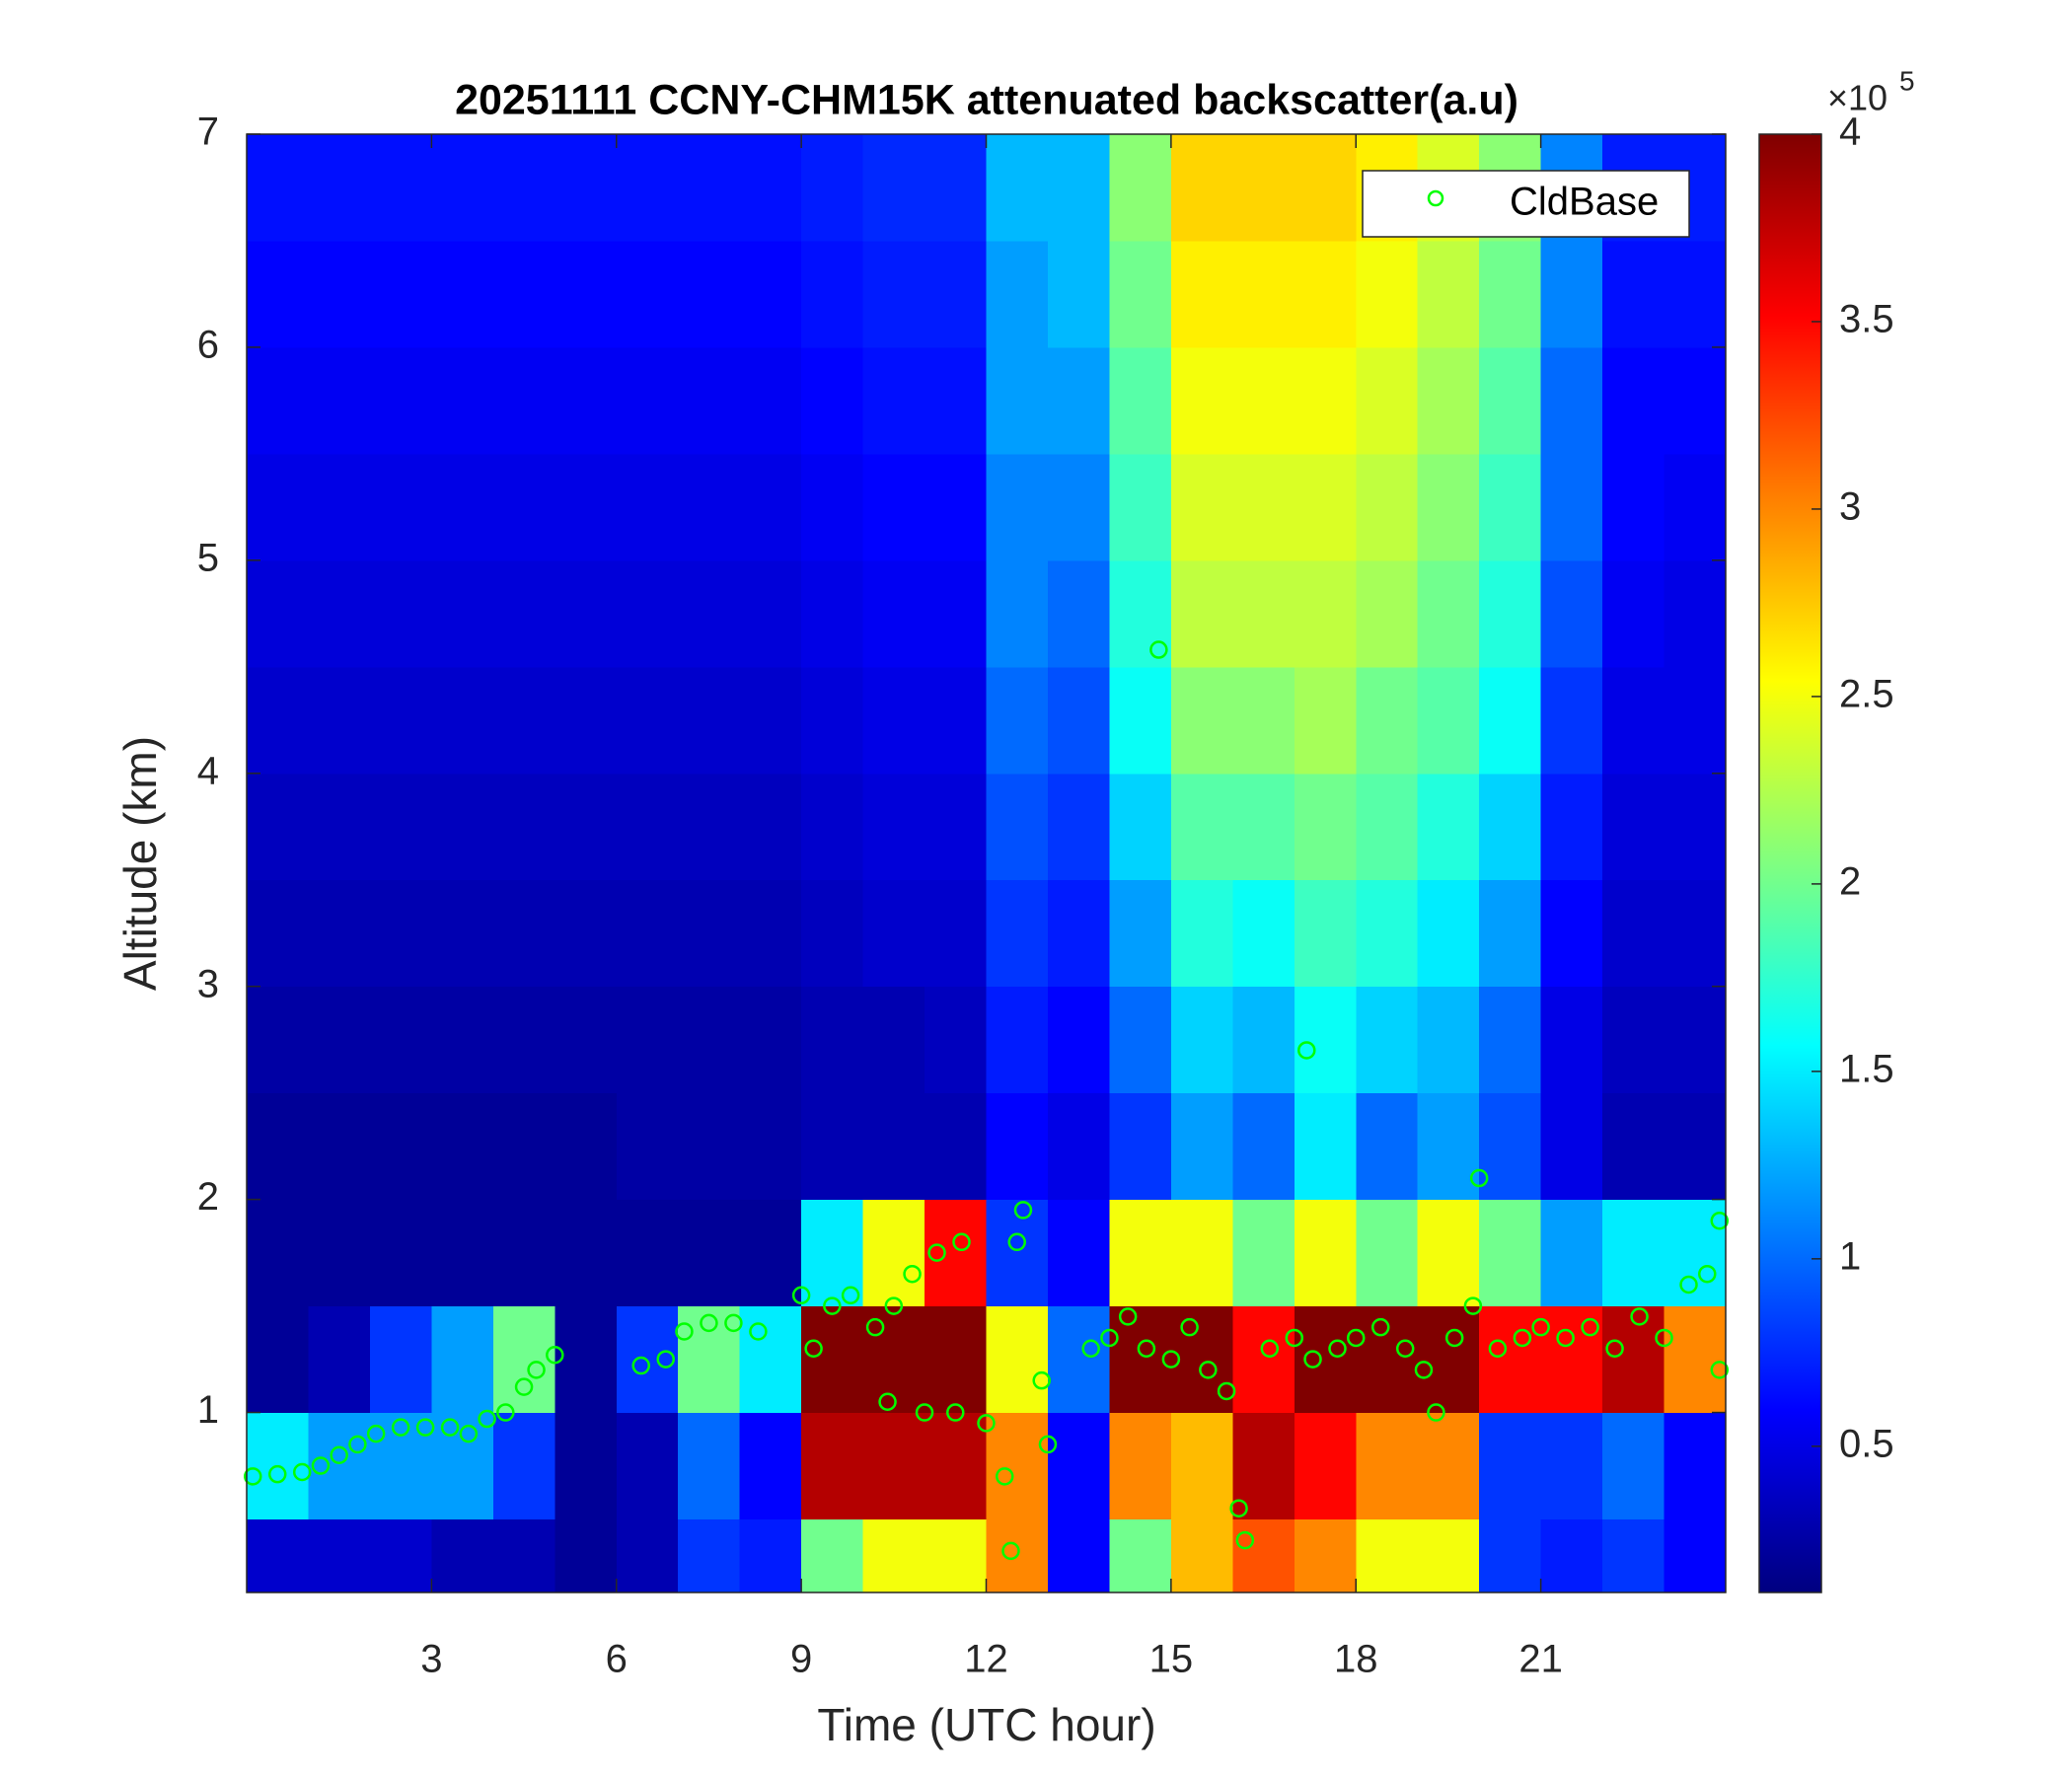  What do you see at coordinates (1850, 507) in the screenshot?
I see `colorbar-tick-label: 3` at bounding box center [1850, 507].